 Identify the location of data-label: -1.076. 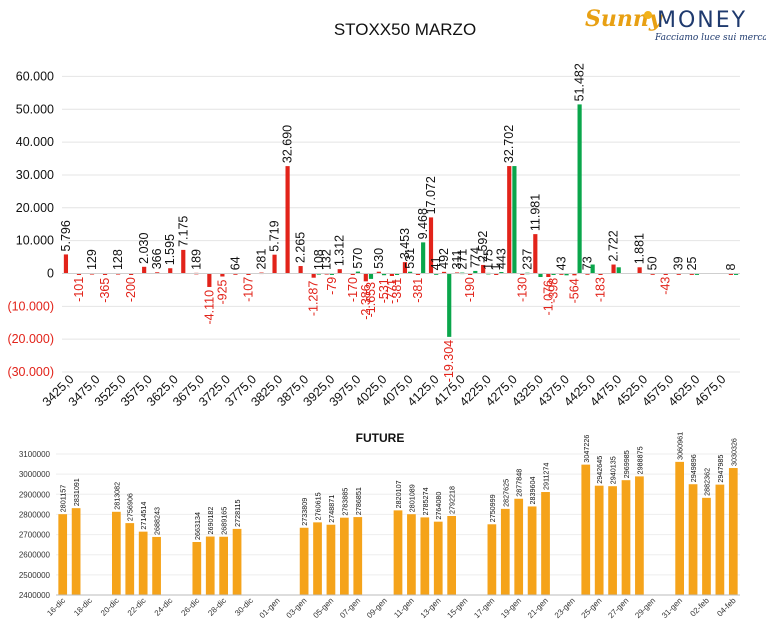
(548, 297).